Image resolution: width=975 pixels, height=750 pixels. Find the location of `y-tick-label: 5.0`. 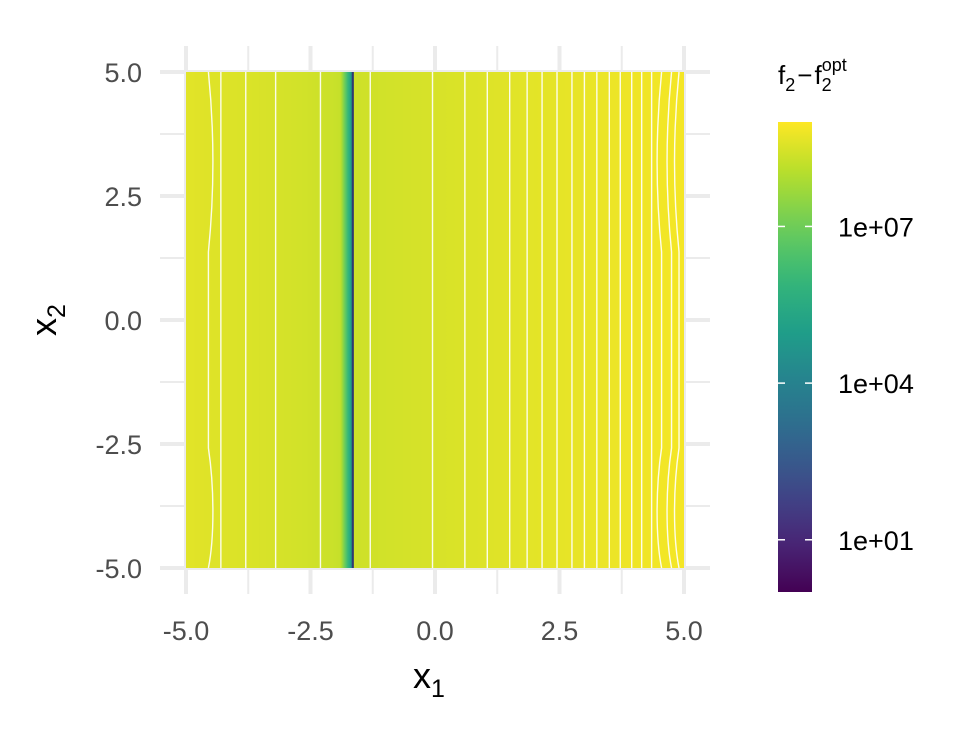

y-tick-label: 5.0 is located at coordinates (123, 73).